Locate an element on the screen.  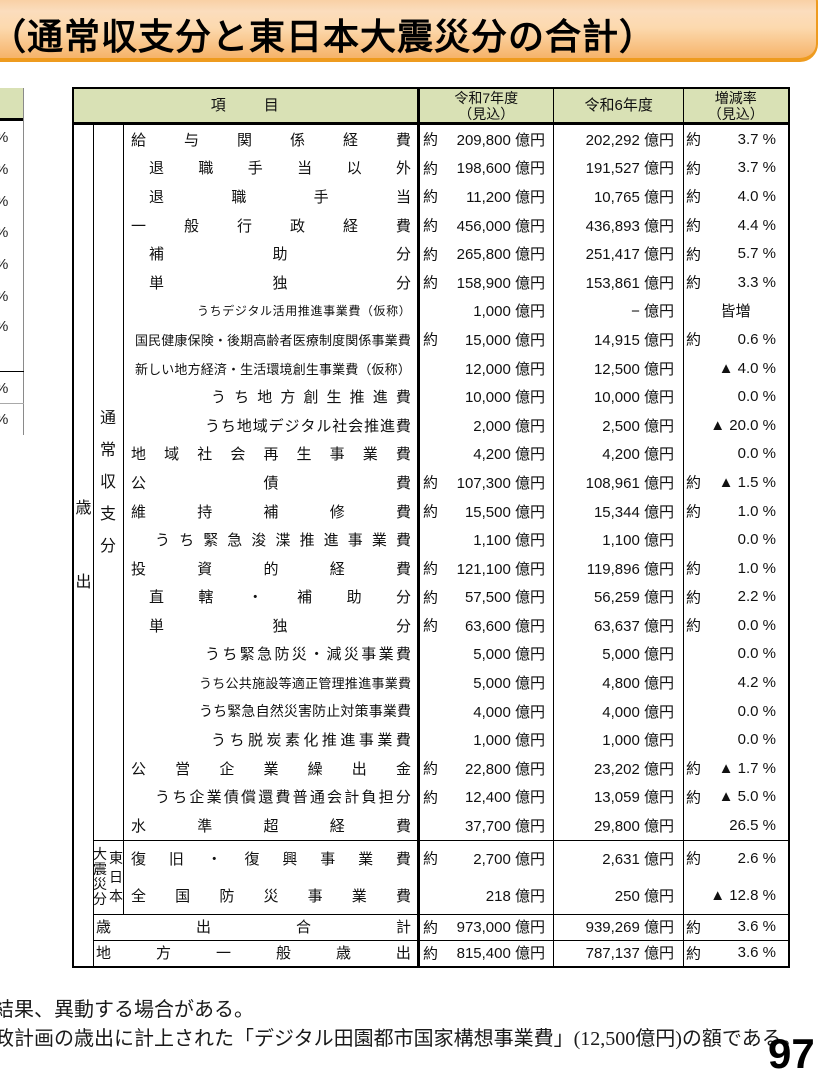
amount-r7: 約 57,500 億円 is located at coordinates (486, 596).